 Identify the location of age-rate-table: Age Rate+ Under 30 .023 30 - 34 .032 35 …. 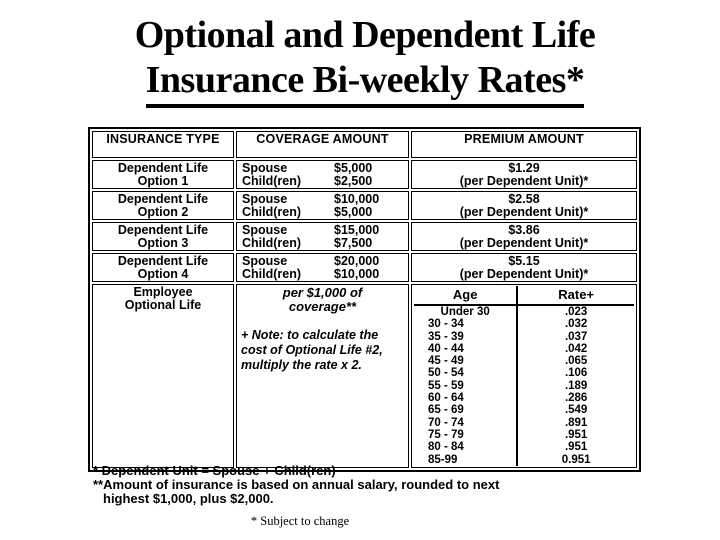
(524, 376).